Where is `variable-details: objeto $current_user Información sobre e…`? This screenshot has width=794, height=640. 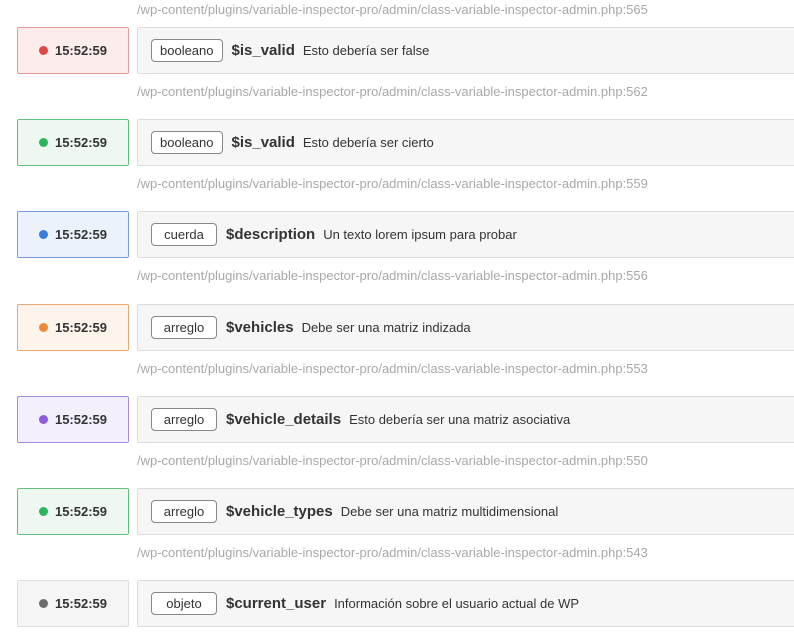
variable-details: objeto $current_user Información sobre e… is located at coordinates (465, 604).